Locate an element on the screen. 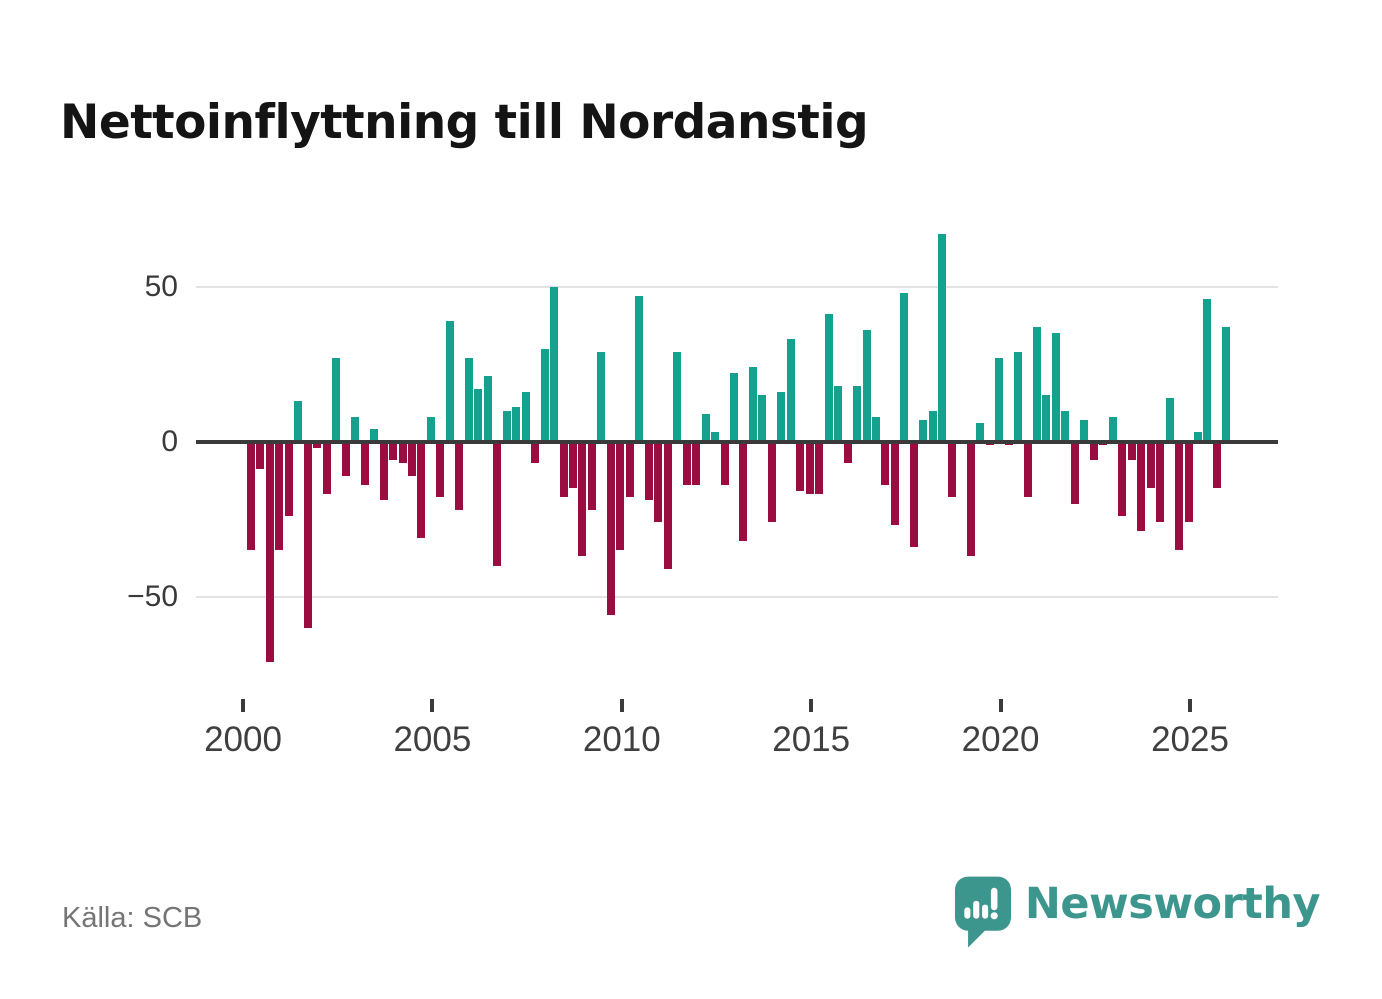 This screenshot has height=999, width=1382. bar-2009-q4 is located at coordinates (620, 495).